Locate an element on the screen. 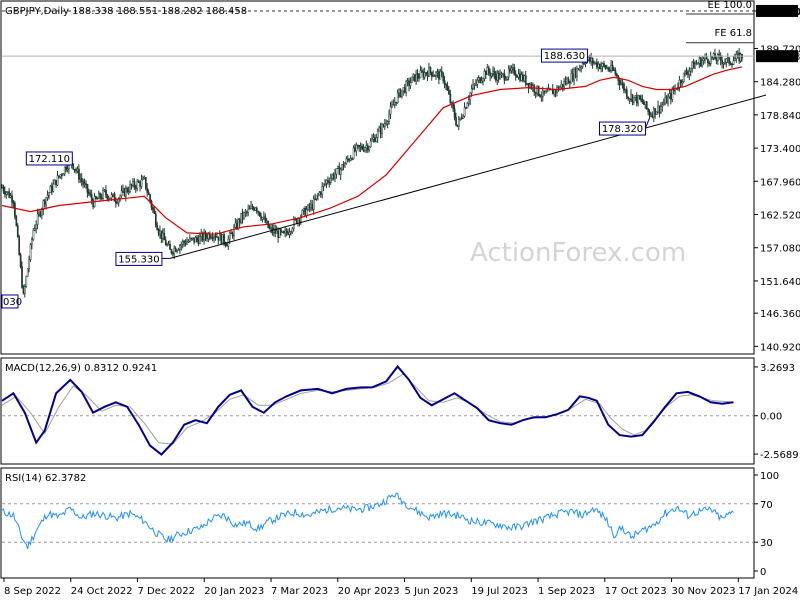 The height and width of the screenshot is (600, 800). price-tick-label: 178.840 is located at coordinates (780, 116).